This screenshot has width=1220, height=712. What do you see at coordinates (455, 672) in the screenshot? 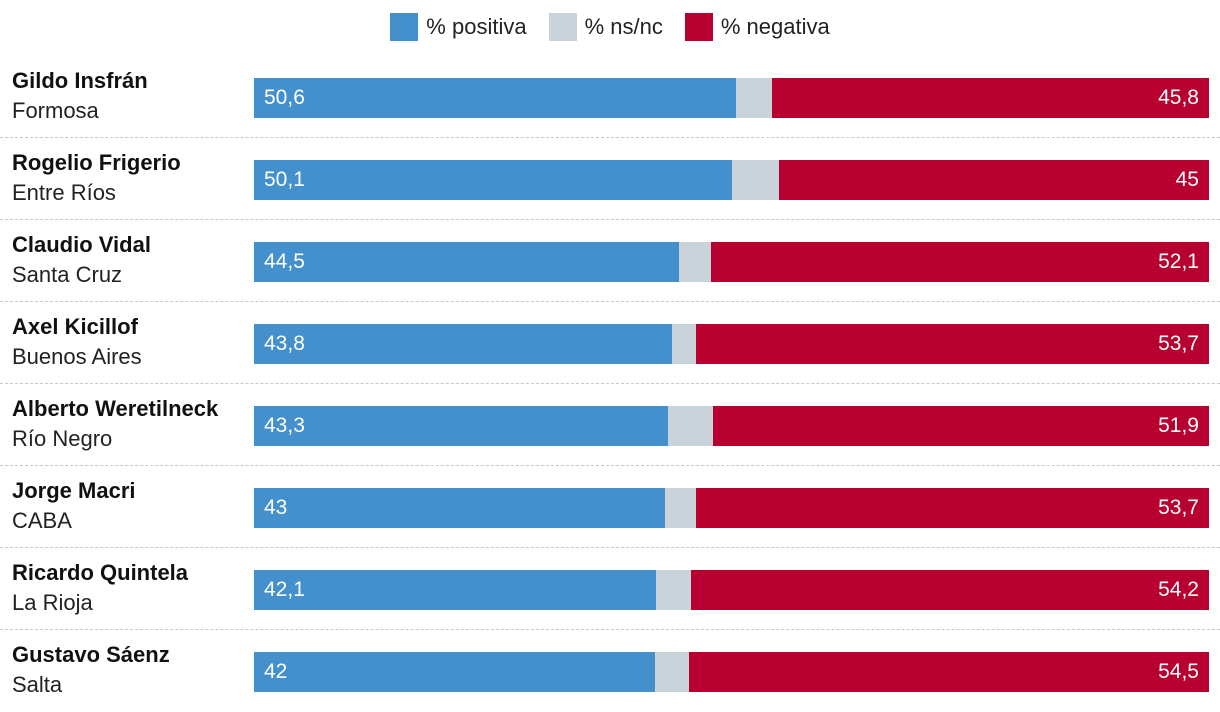
I see `bar-segment-positiva: 42` at bounding box center [455, 672].